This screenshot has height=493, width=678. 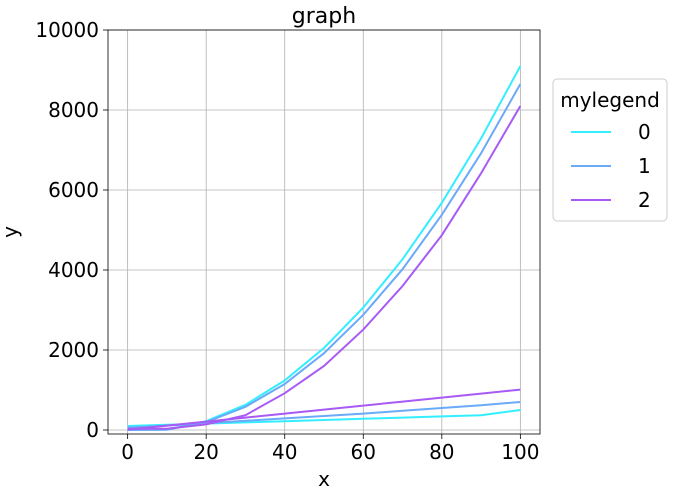 What do you see at coordinates (644, 166) in the screenshot?
I see `legend-label: 1` at bounding box center [644, 166].